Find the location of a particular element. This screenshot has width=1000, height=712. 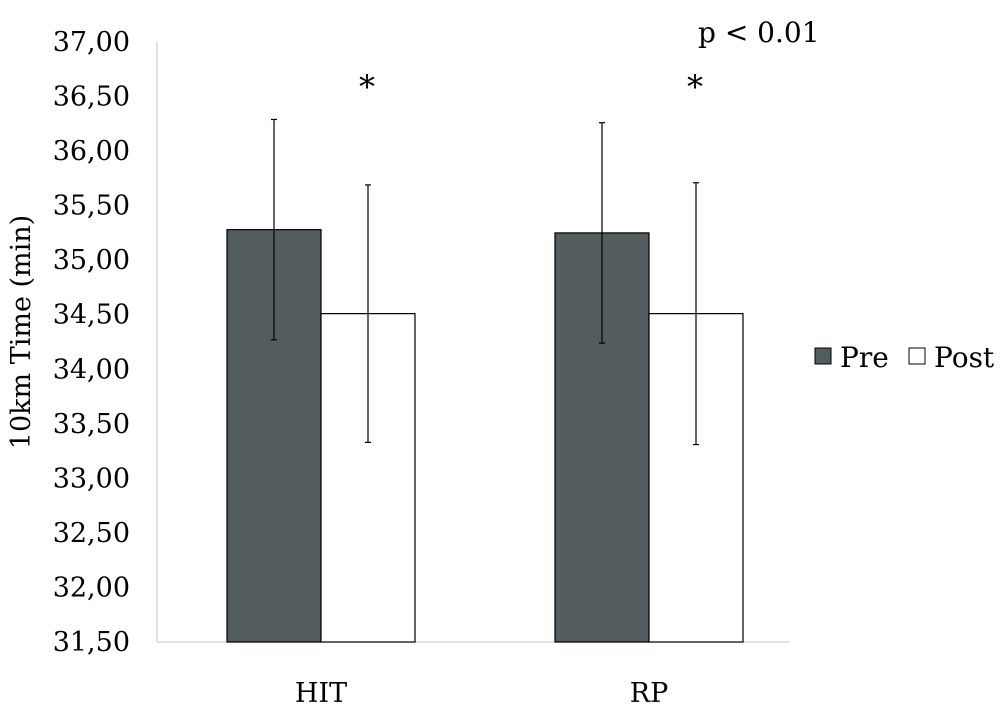

y-tick-label: 33,00 is located at coordinates (91, 478).